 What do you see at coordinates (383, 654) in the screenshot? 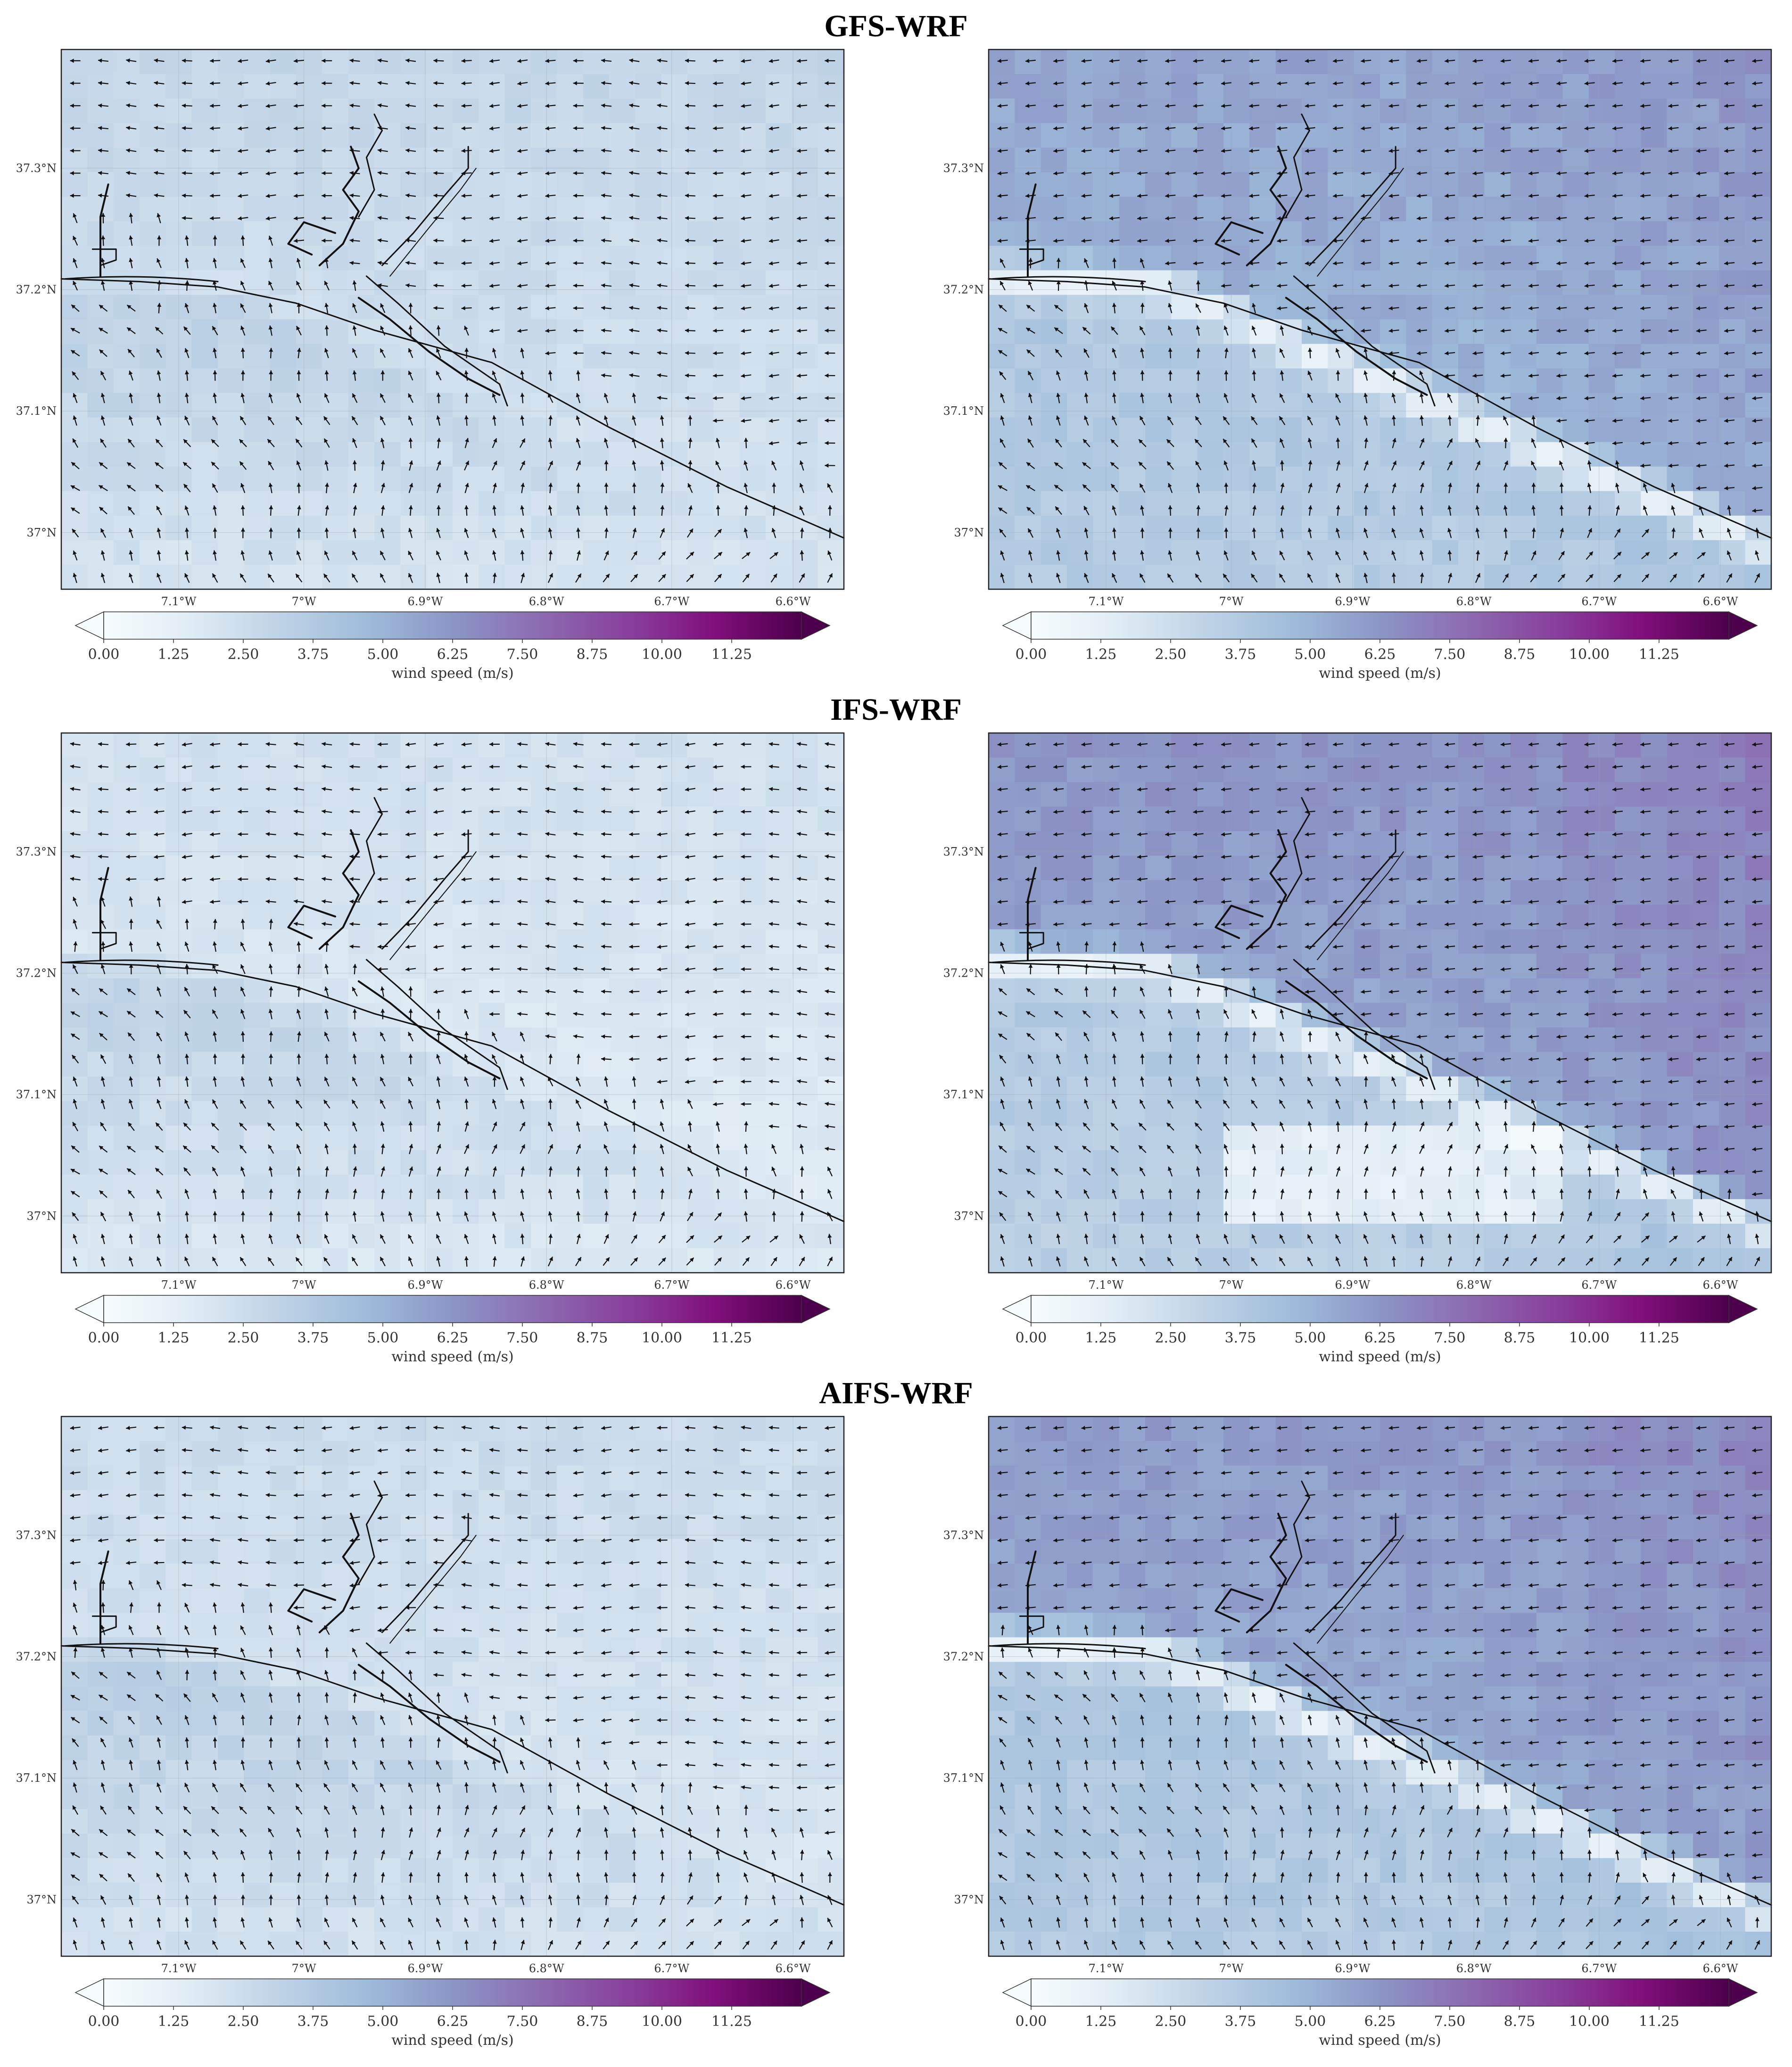
I see `colorbar-tick-label: 5.00` at bounding box center [383, 654].